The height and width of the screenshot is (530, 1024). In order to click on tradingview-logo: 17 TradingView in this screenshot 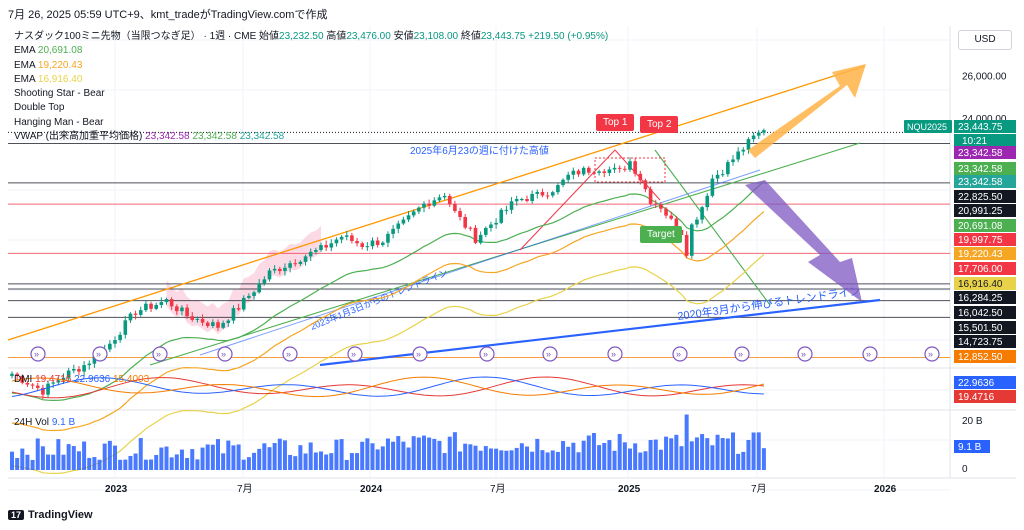, I will do `click(50, 515)`.